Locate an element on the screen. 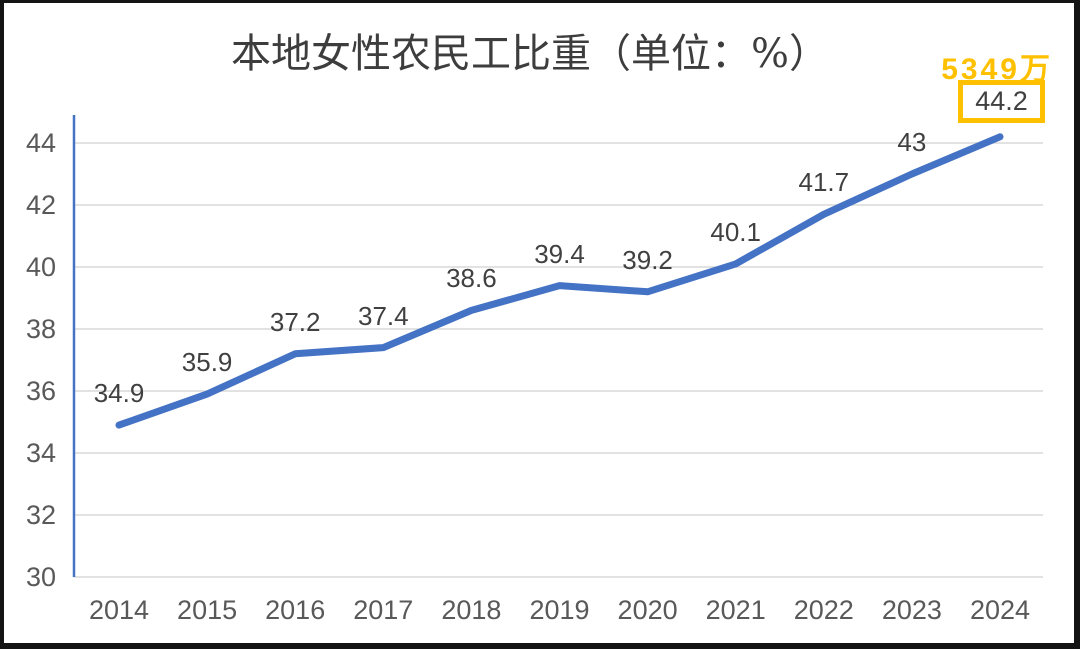  x-axis-tick-label: 2023 is located at coordinates (911, 609).